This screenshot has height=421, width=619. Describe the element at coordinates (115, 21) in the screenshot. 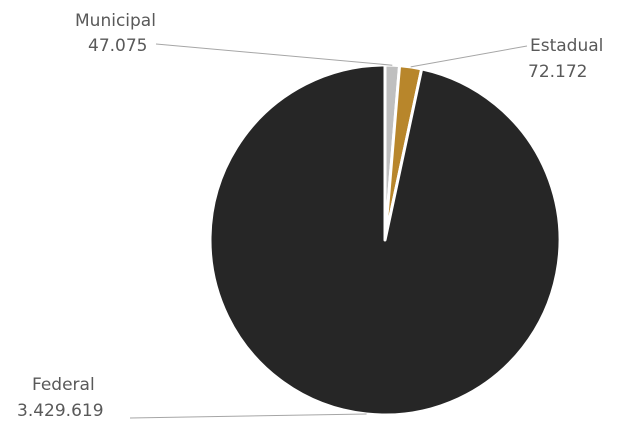

I see `label-municipal-name: Municipal` at that location.